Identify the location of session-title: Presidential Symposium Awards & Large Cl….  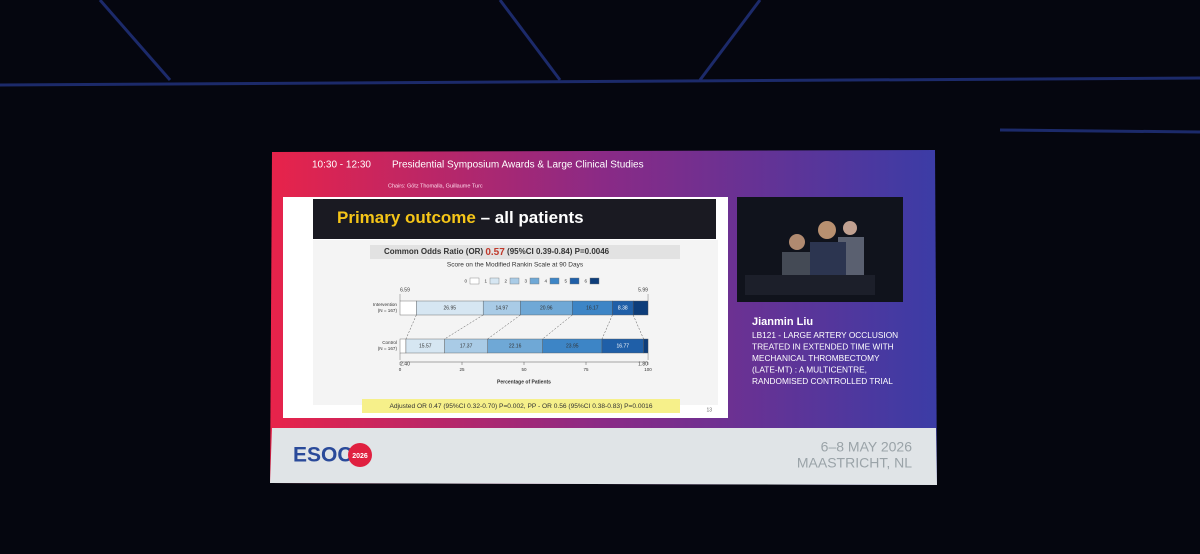
(518, 165).